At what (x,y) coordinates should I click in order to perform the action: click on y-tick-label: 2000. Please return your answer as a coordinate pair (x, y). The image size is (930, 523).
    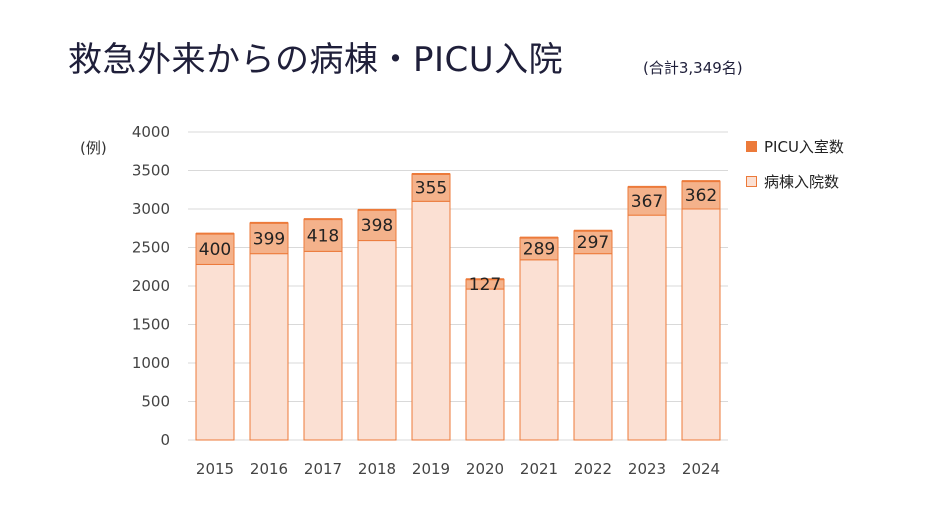
    Looking at the image, I should click on (151, 286).